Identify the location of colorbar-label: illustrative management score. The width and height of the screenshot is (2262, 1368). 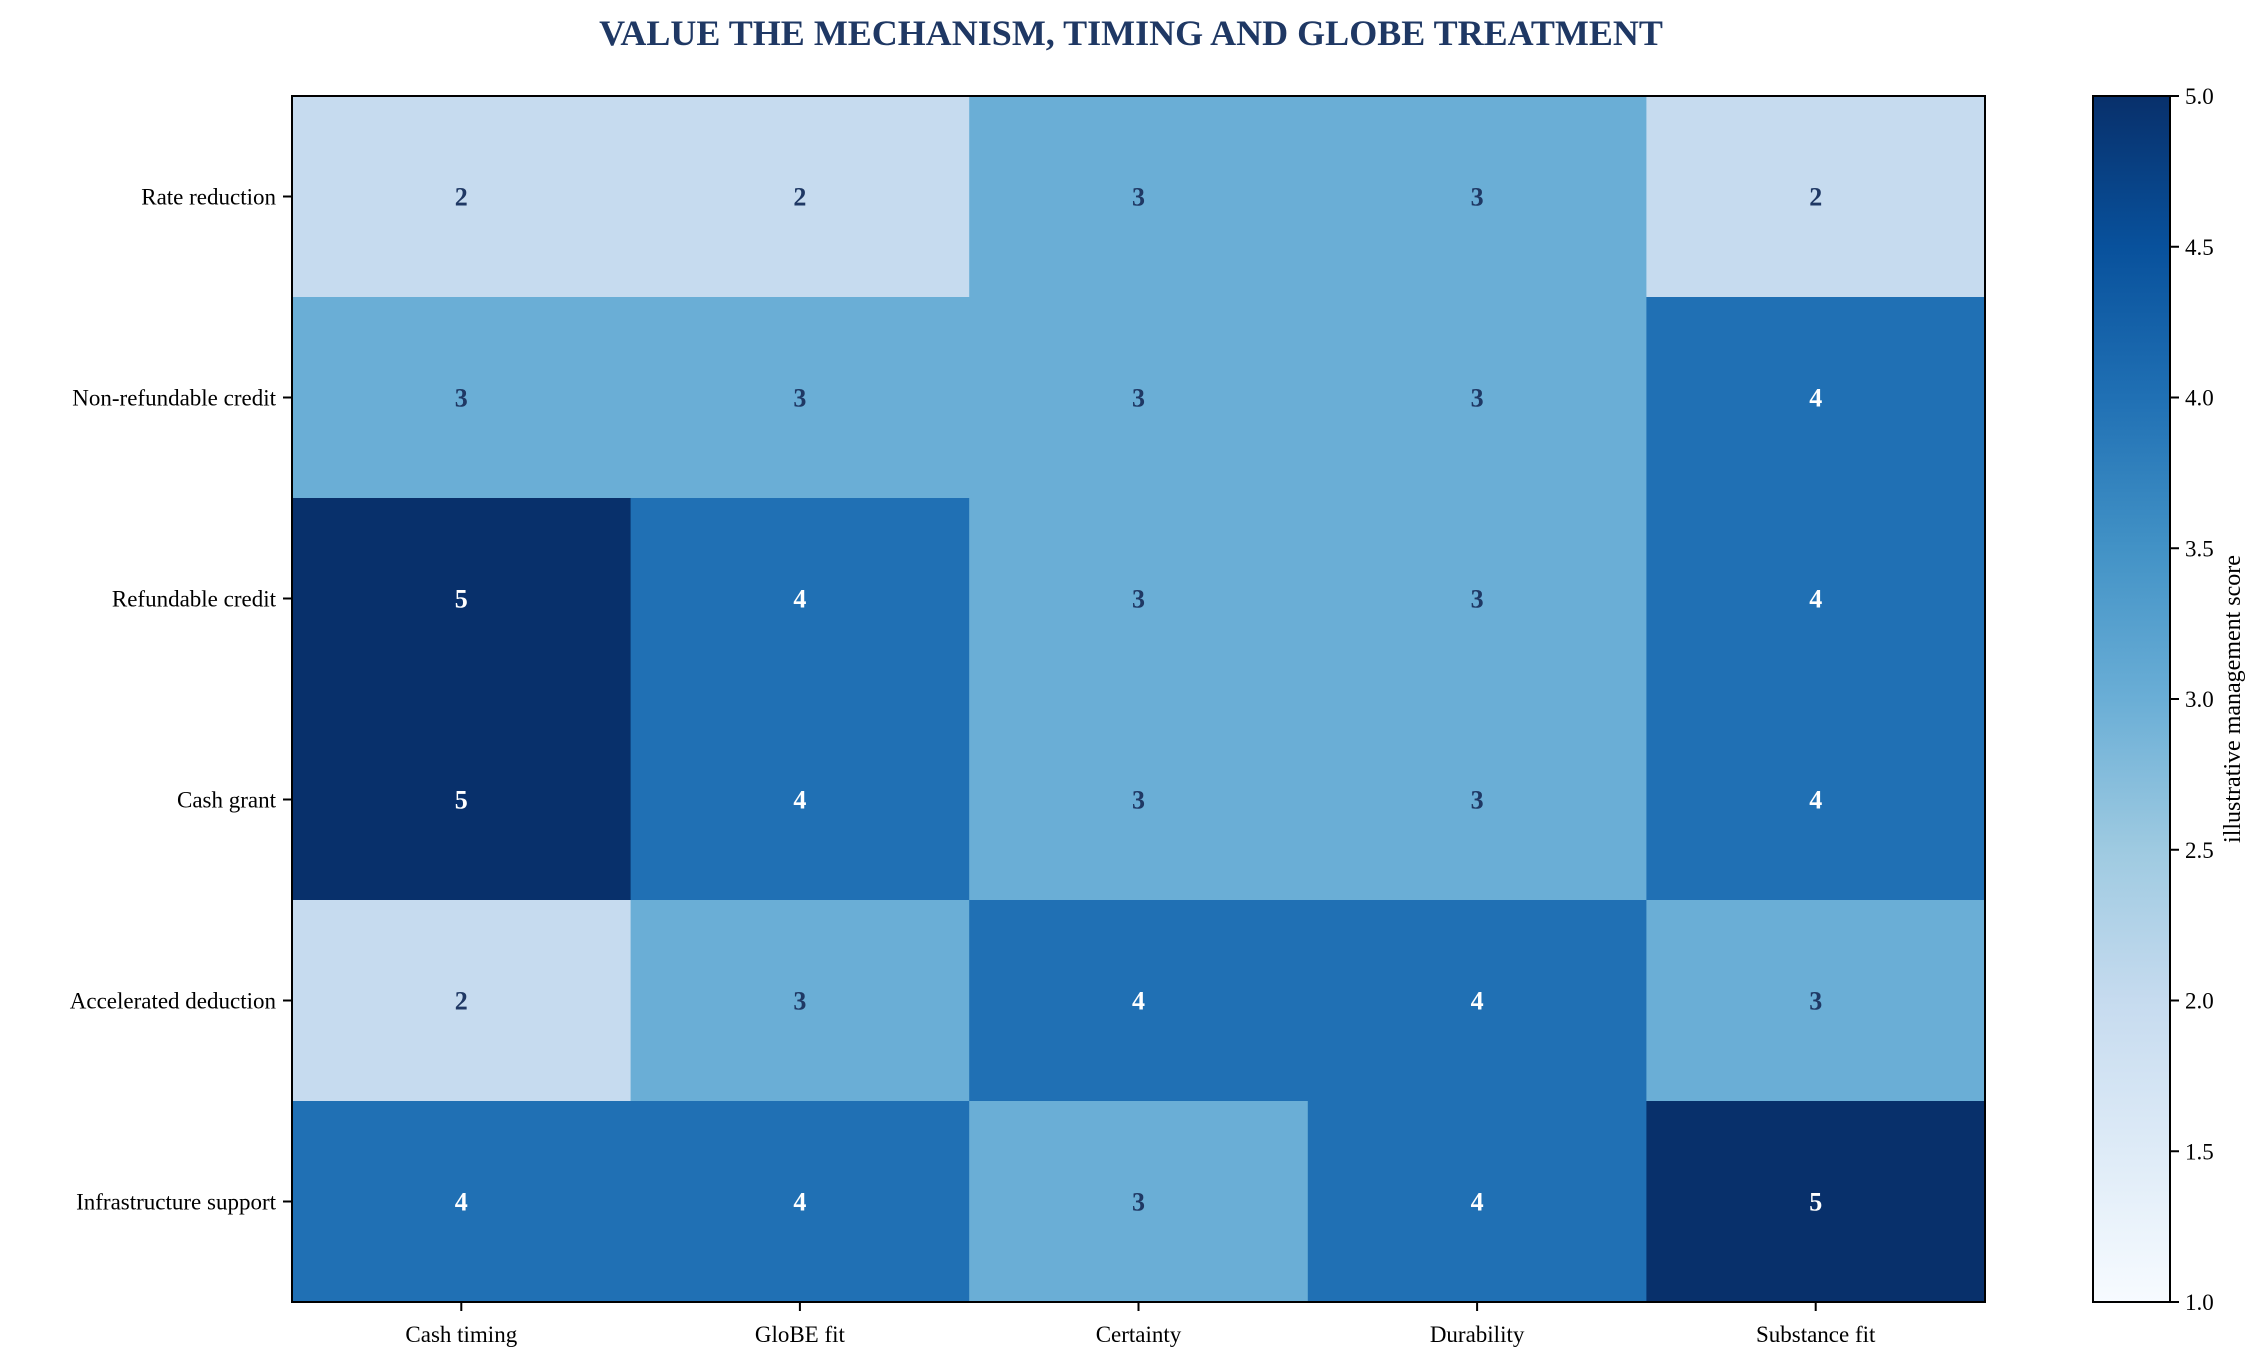
(2233, 699).